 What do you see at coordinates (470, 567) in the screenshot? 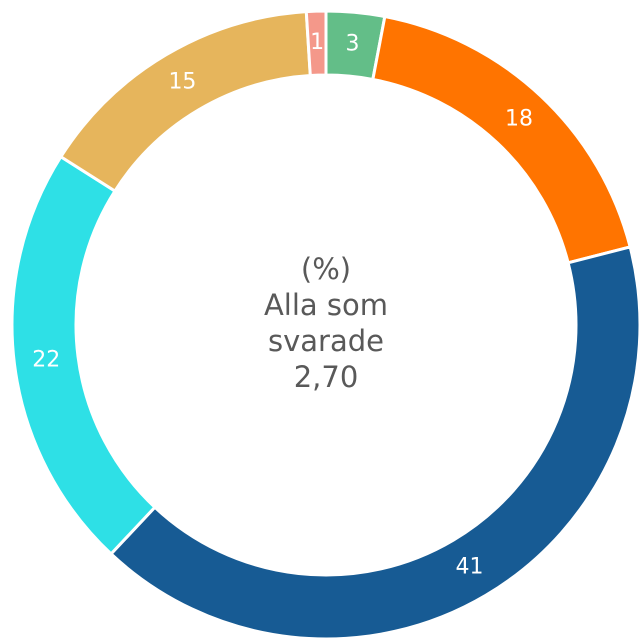
I see `value-label: 41` at bounding box center [470, 567].